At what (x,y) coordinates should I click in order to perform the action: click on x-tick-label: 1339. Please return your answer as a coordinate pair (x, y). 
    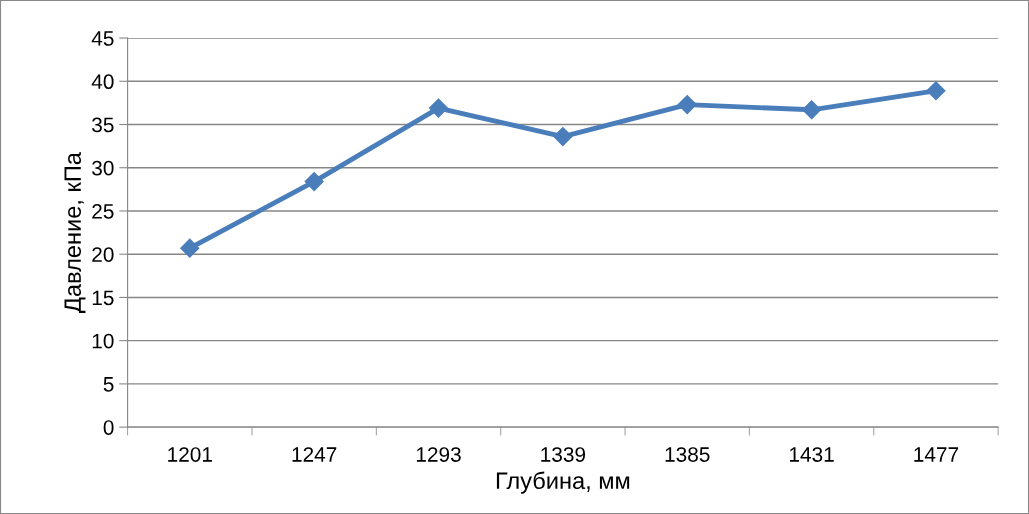
    Looking at the image, I should click on (563, 454).